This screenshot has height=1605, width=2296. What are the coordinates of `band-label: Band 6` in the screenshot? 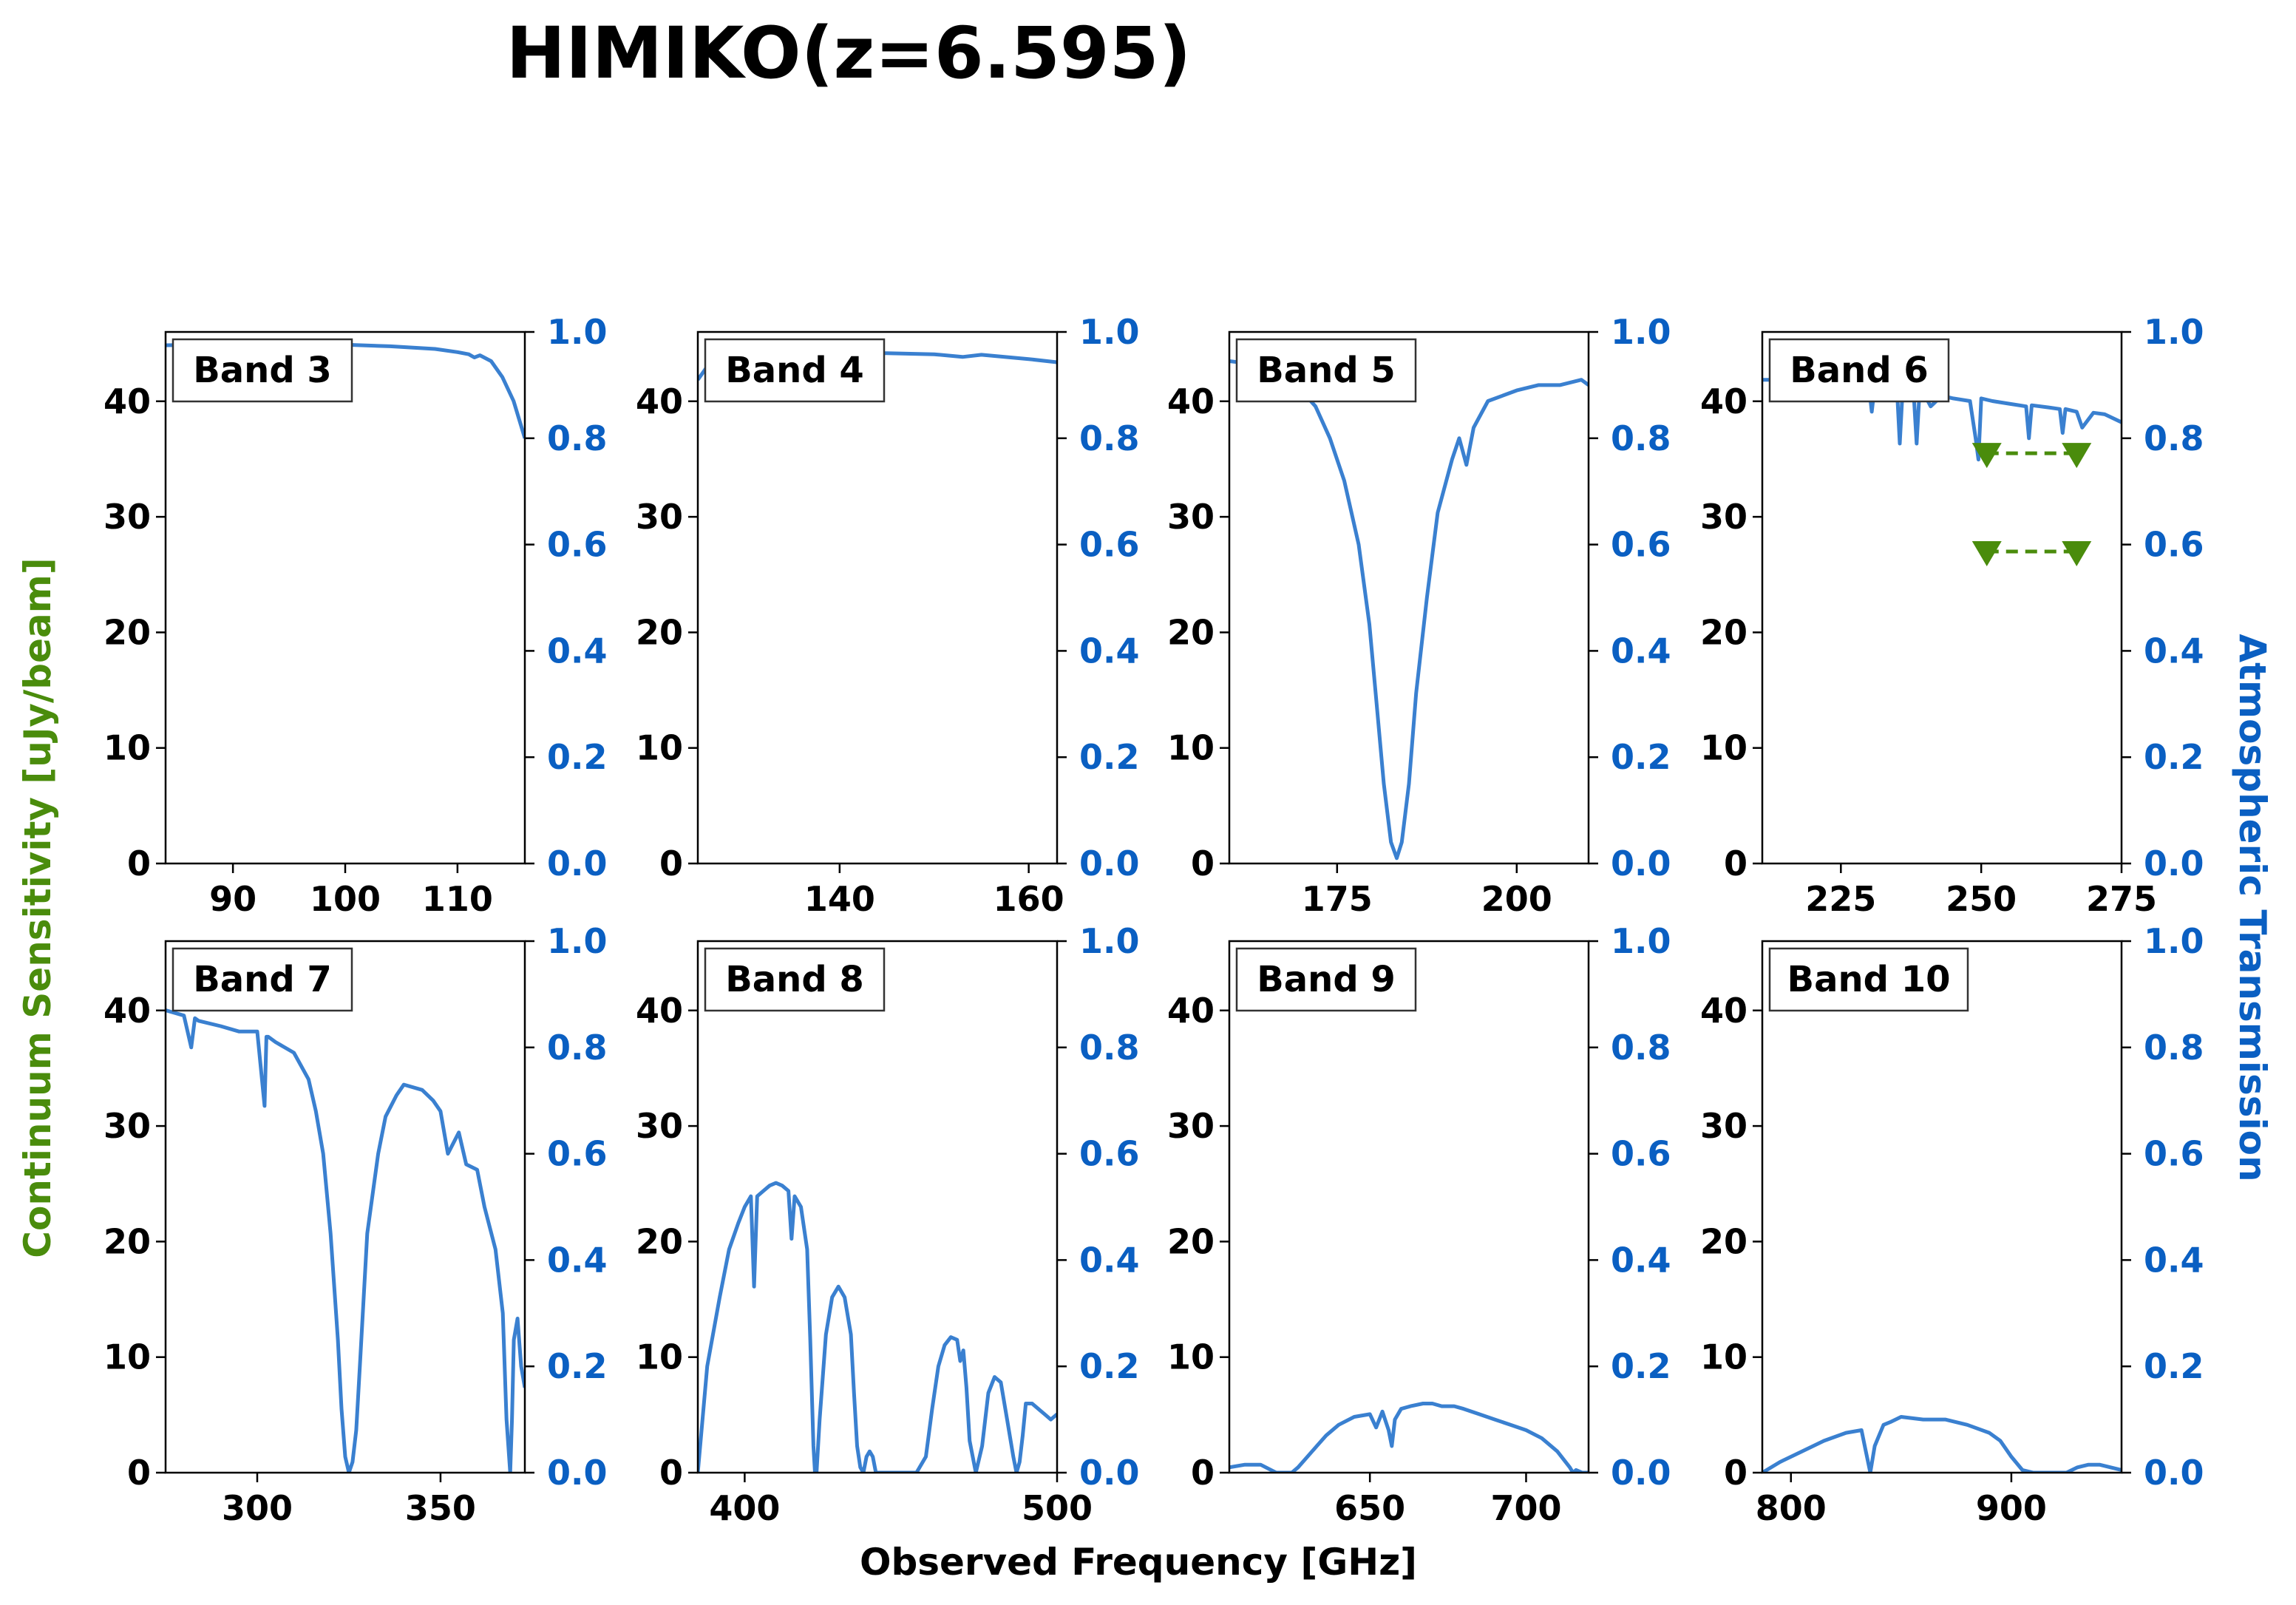 It's located at (1859, 371).